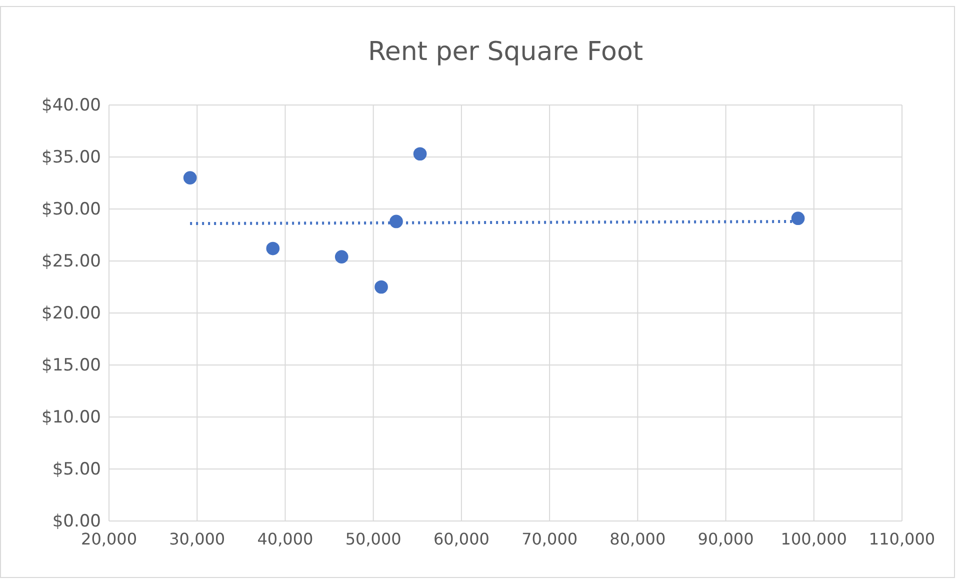  What do you see at coordinates (902, 538) in the screenshot?
I see `x-tick-label: 110,000` at bounding box center [902, 538].